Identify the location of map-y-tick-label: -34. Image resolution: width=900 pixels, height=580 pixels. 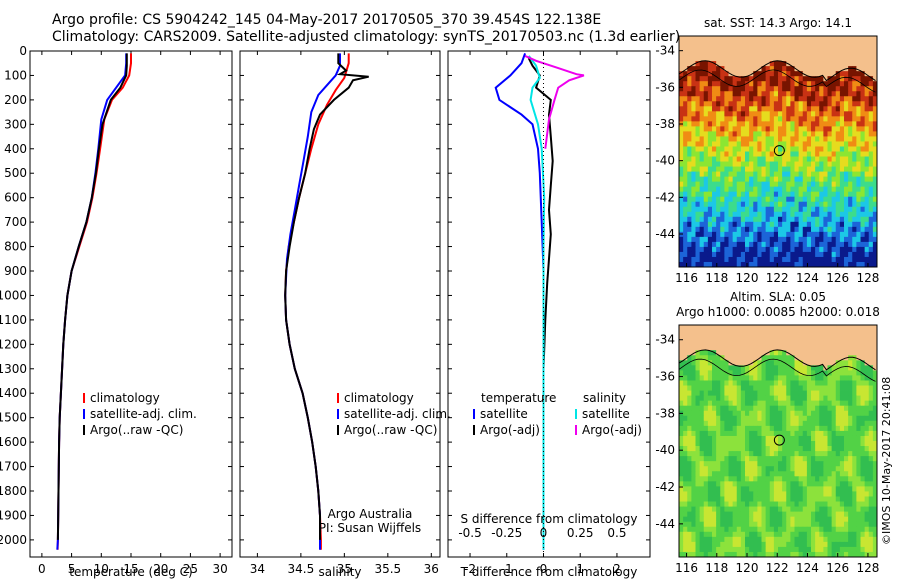
(665, 340).